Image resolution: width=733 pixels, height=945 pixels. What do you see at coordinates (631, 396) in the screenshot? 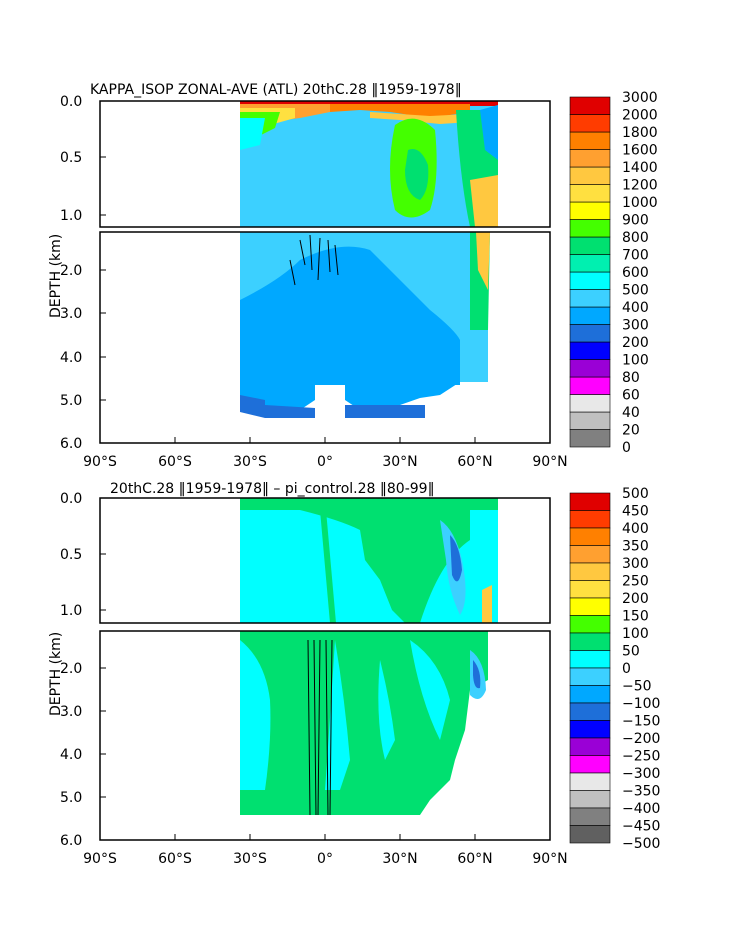
I see `colorbar-level-label: 60` at bounding box center [631, 396].